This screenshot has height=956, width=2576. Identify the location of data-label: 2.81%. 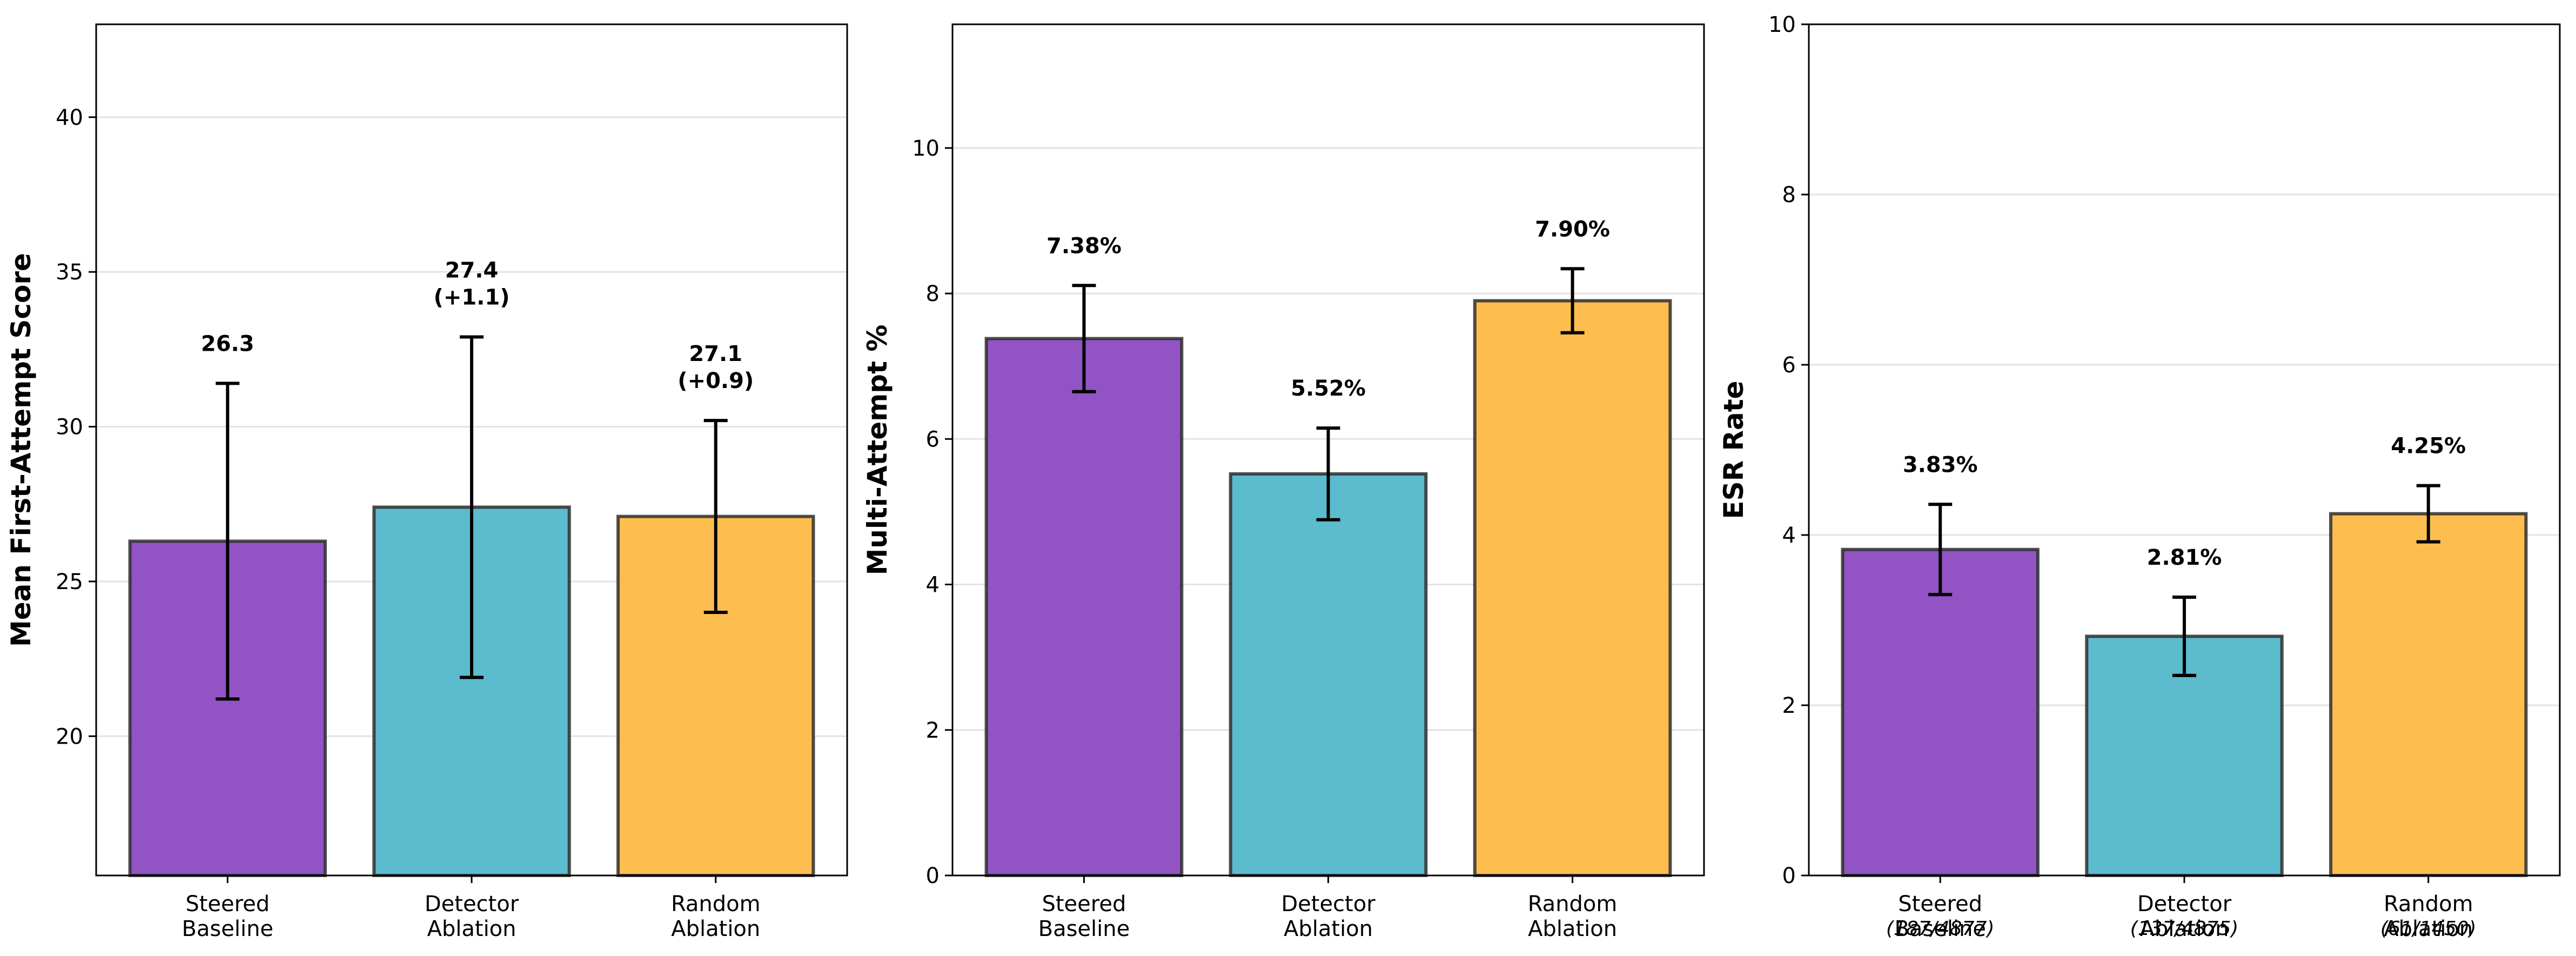
(2184, 557).